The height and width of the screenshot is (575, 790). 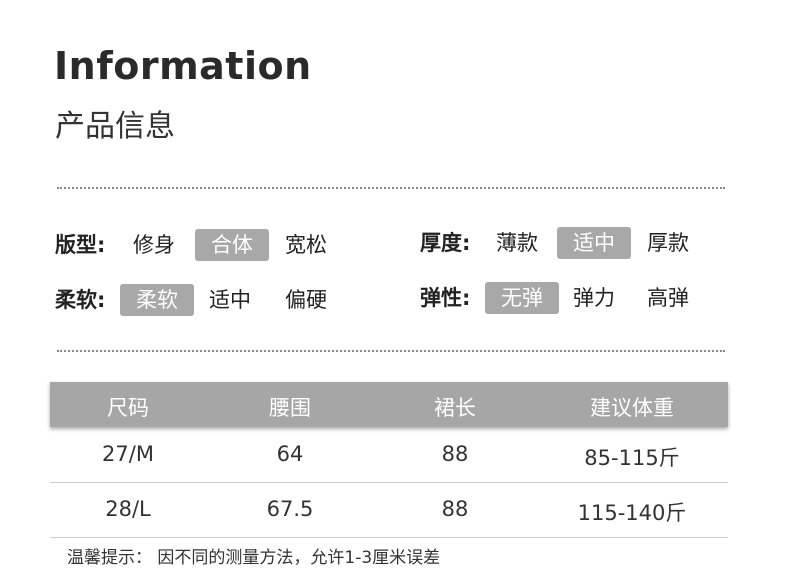 I want to click on measurement-note: 温馨提示： 因不同的测量方法，允许1-3厘米误差, so click(x=254, y=558).